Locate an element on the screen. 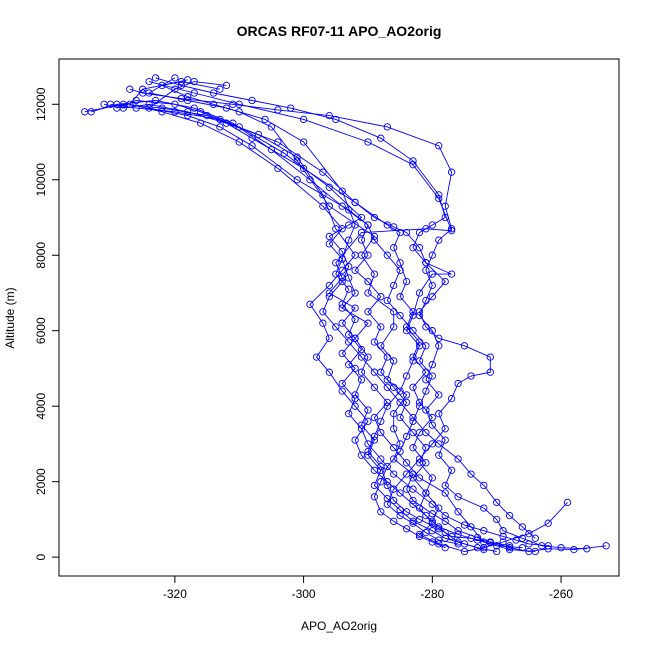  y-tick-label: 8000 is located at coordinates (41, 255).